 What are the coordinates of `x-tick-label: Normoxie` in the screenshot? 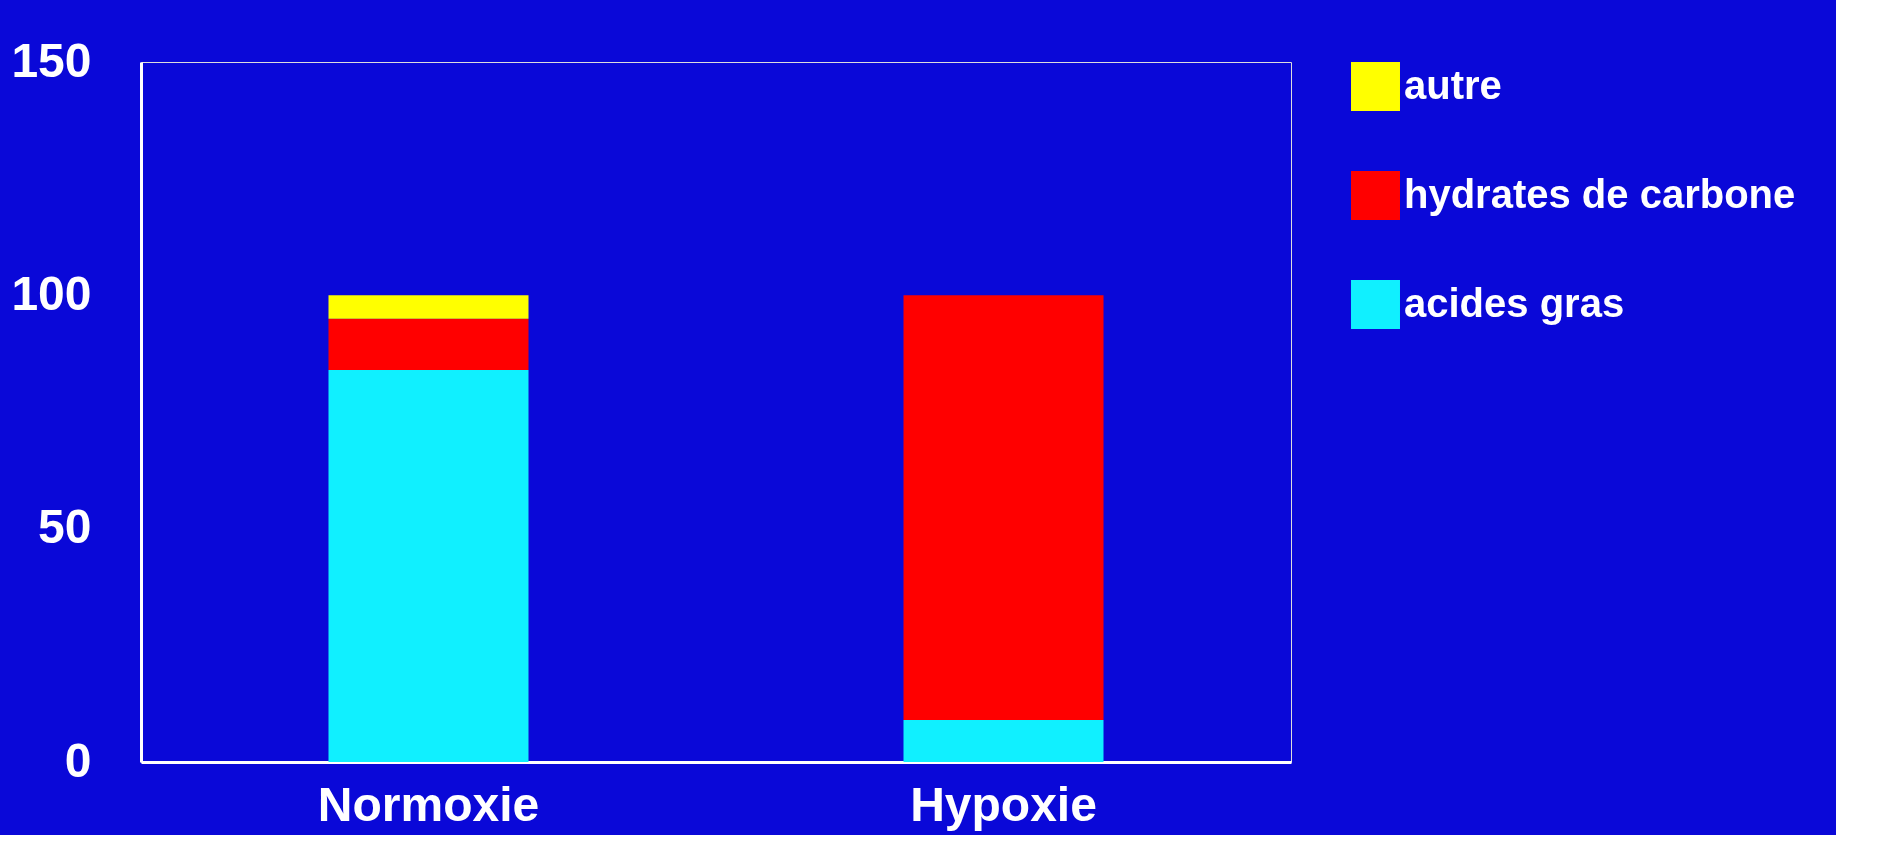 It's located at (428, 804).